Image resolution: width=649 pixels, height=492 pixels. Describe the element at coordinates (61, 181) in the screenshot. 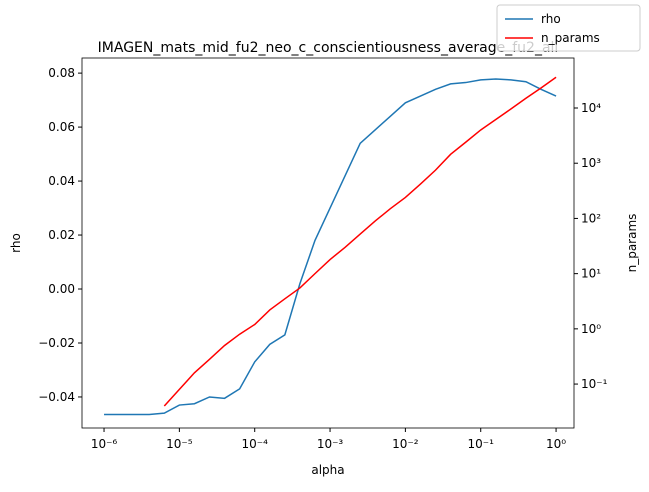

I see `y-tick-label: 0.04` at that location.